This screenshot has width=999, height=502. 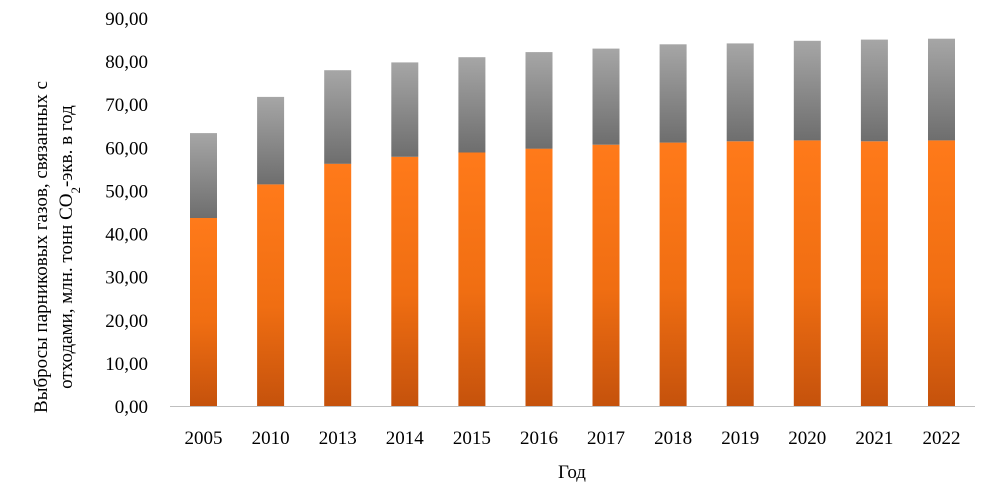 What do you see at coordinates (126, 278) in the screenshot?
I see `y-tick-label: 30,00` at bounding box center [126, 278].